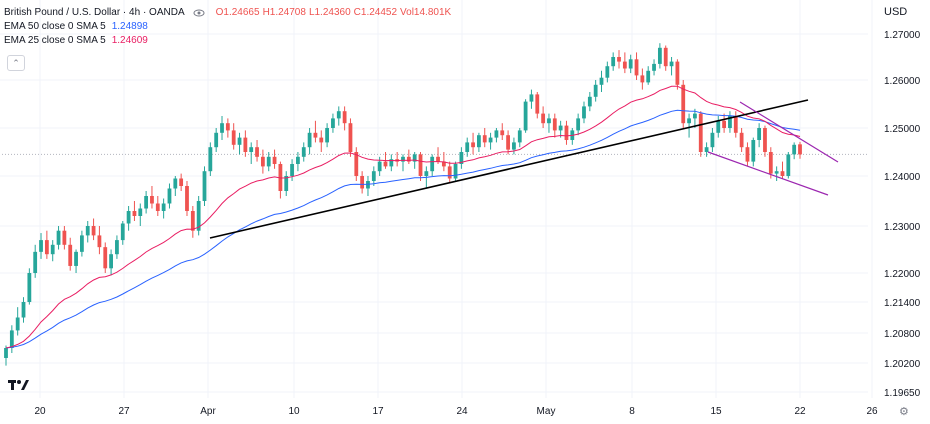 Image resolution: width=930 pixels, height=424 pixels. Describe the element at coordinates (902, 274) in the screenshot. I see `price-tick-label: 1.22000` at that location.